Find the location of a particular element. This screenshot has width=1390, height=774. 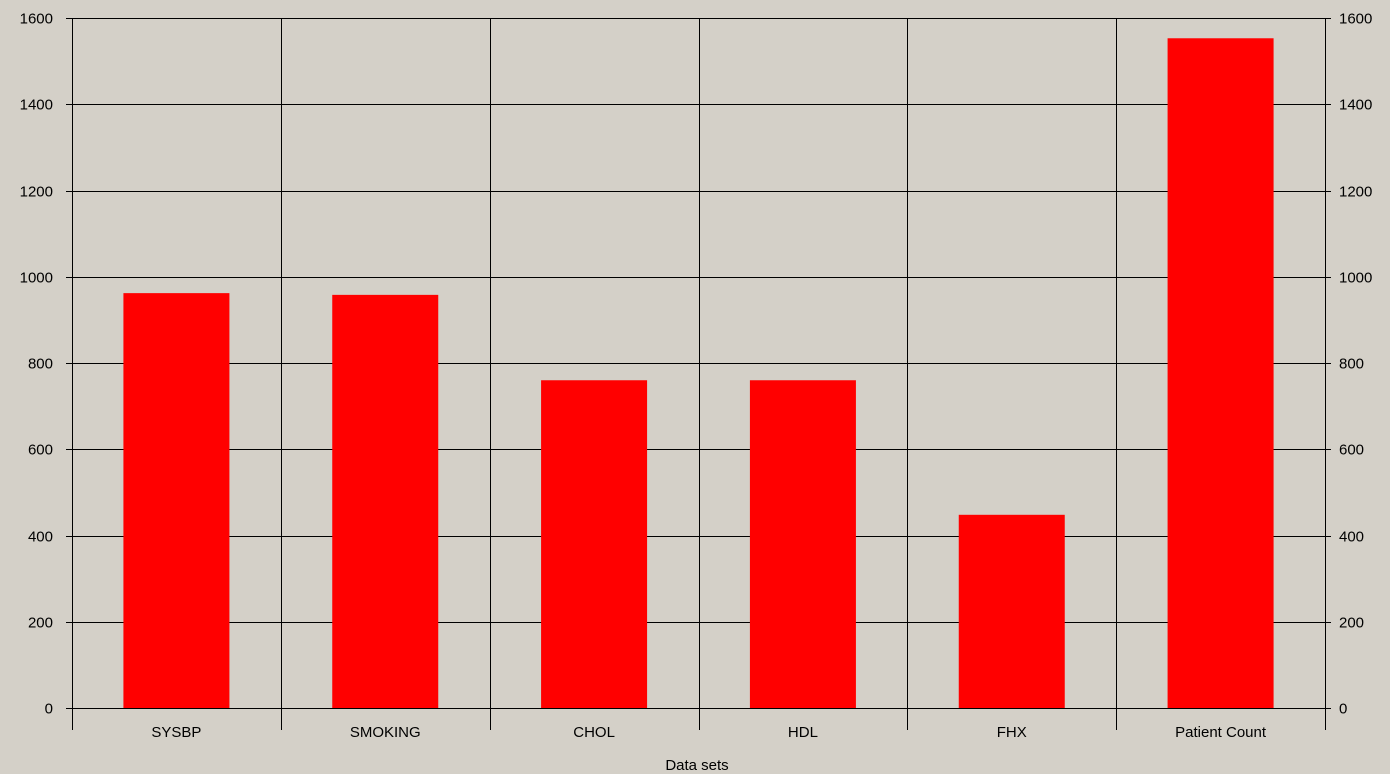

y-tick-label-left: 800 is located at coordinates (40, 364).